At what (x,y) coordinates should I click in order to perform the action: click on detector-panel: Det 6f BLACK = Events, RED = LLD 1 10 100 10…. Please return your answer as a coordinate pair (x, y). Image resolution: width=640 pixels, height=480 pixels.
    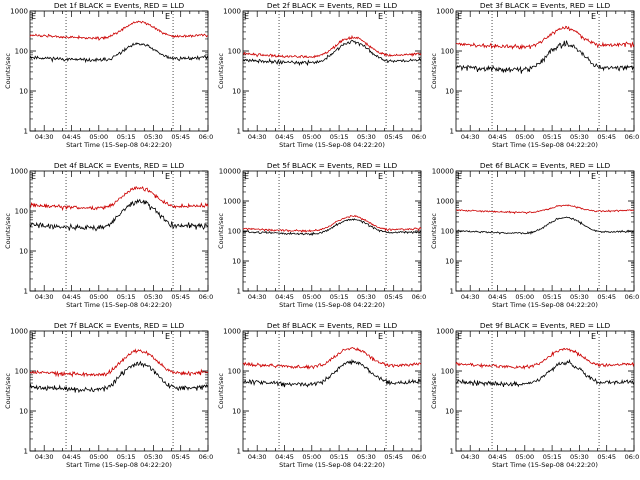
    Looking at the image, I should click on (532, 240).